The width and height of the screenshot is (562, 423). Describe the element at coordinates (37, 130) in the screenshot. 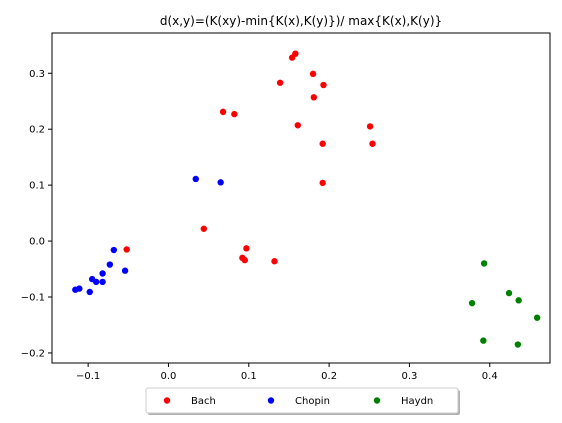

I see `y-tick-label: 0.2` at that location.